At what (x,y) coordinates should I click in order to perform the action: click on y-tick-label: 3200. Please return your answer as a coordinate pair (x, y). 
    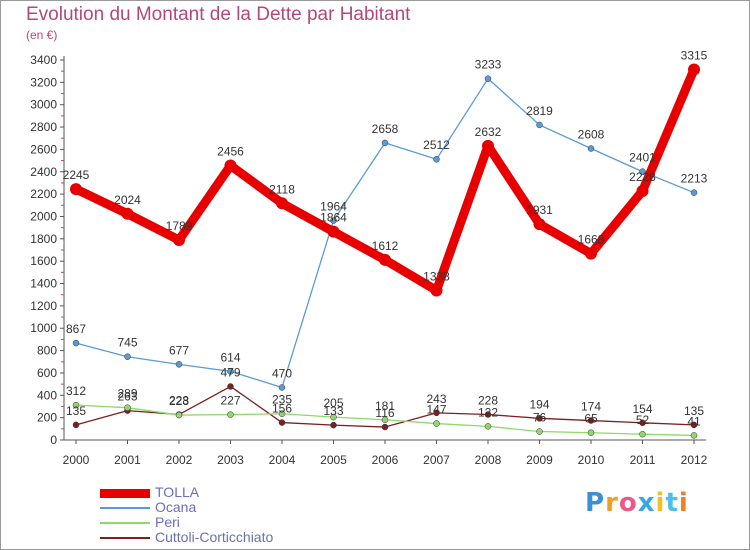
    Looking at the image, I should click on (43, 82).